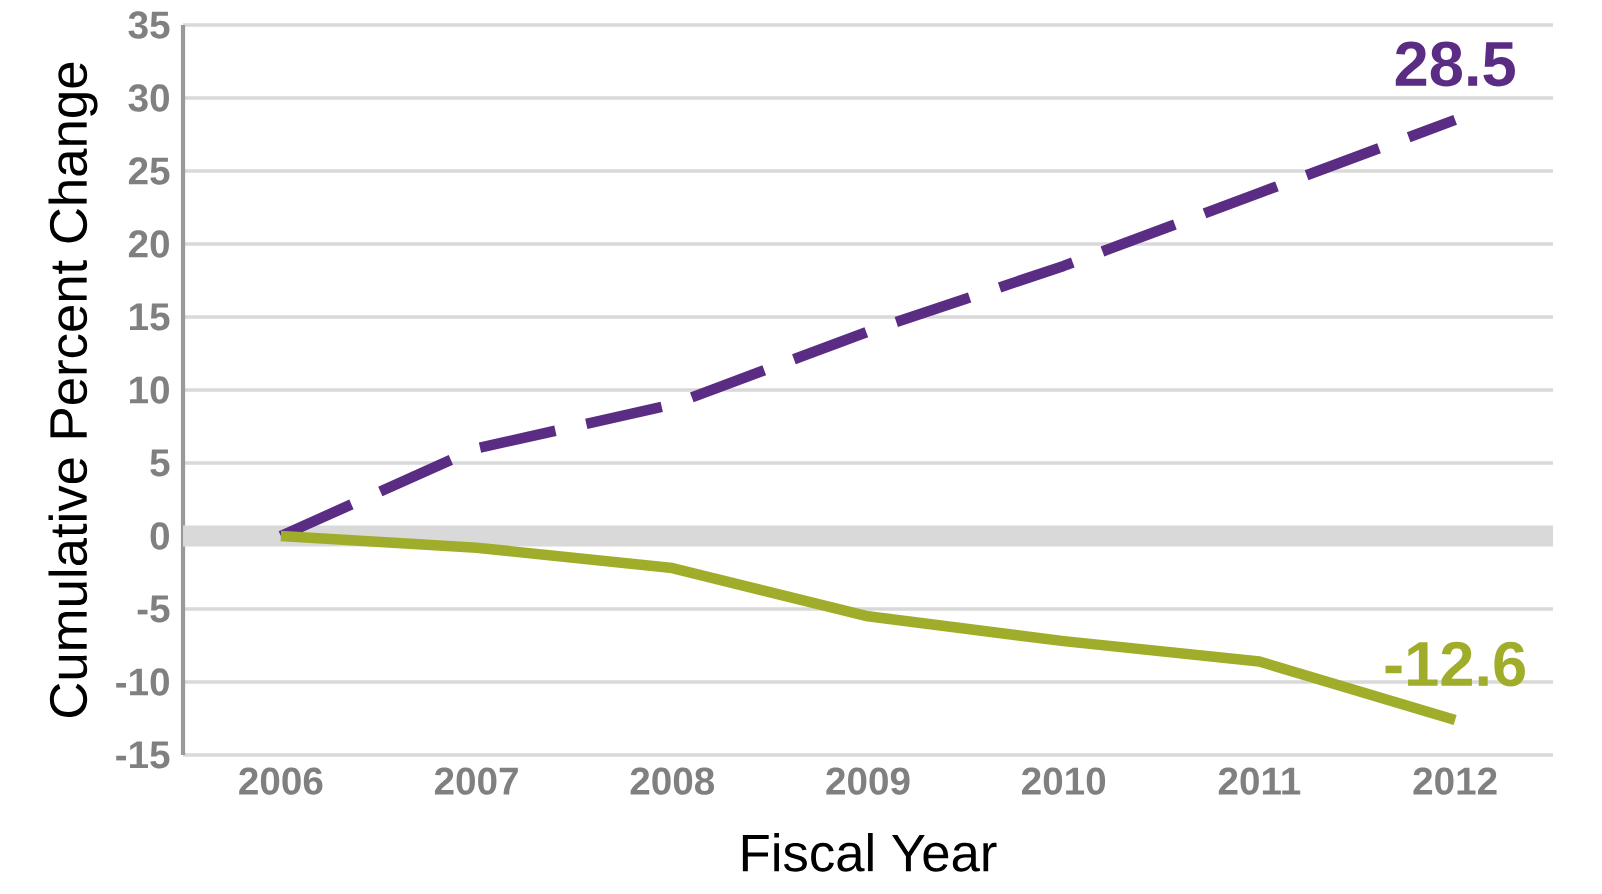 The width and height of the screenshot is (1602, 894). What do you see at coordinates (149, 390) in the screenshot?
I see `y-tick-label: 10` at bounding box center [149, 390].